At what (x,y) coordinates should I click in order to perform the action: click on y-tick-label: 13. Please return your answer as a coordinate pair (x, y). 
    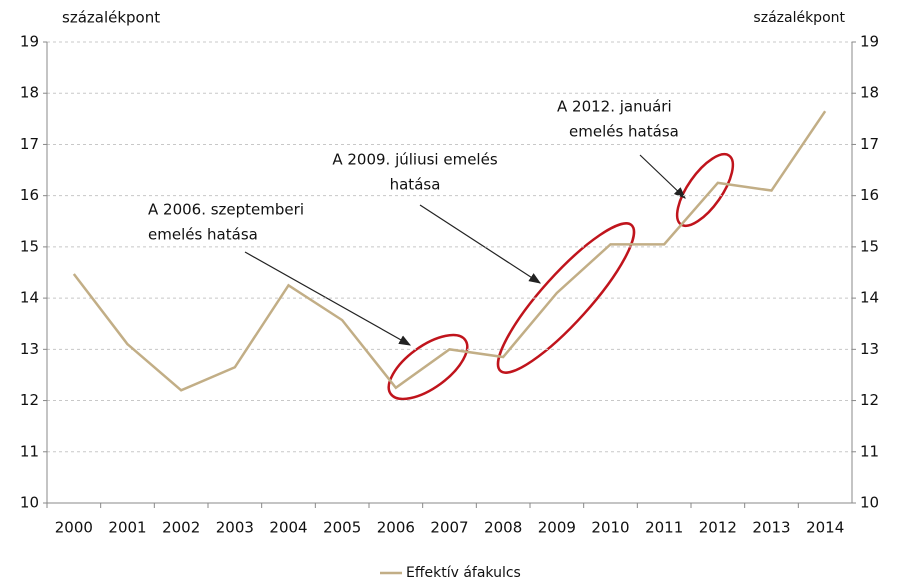
    Looking at the image, I should click on (29, 349).